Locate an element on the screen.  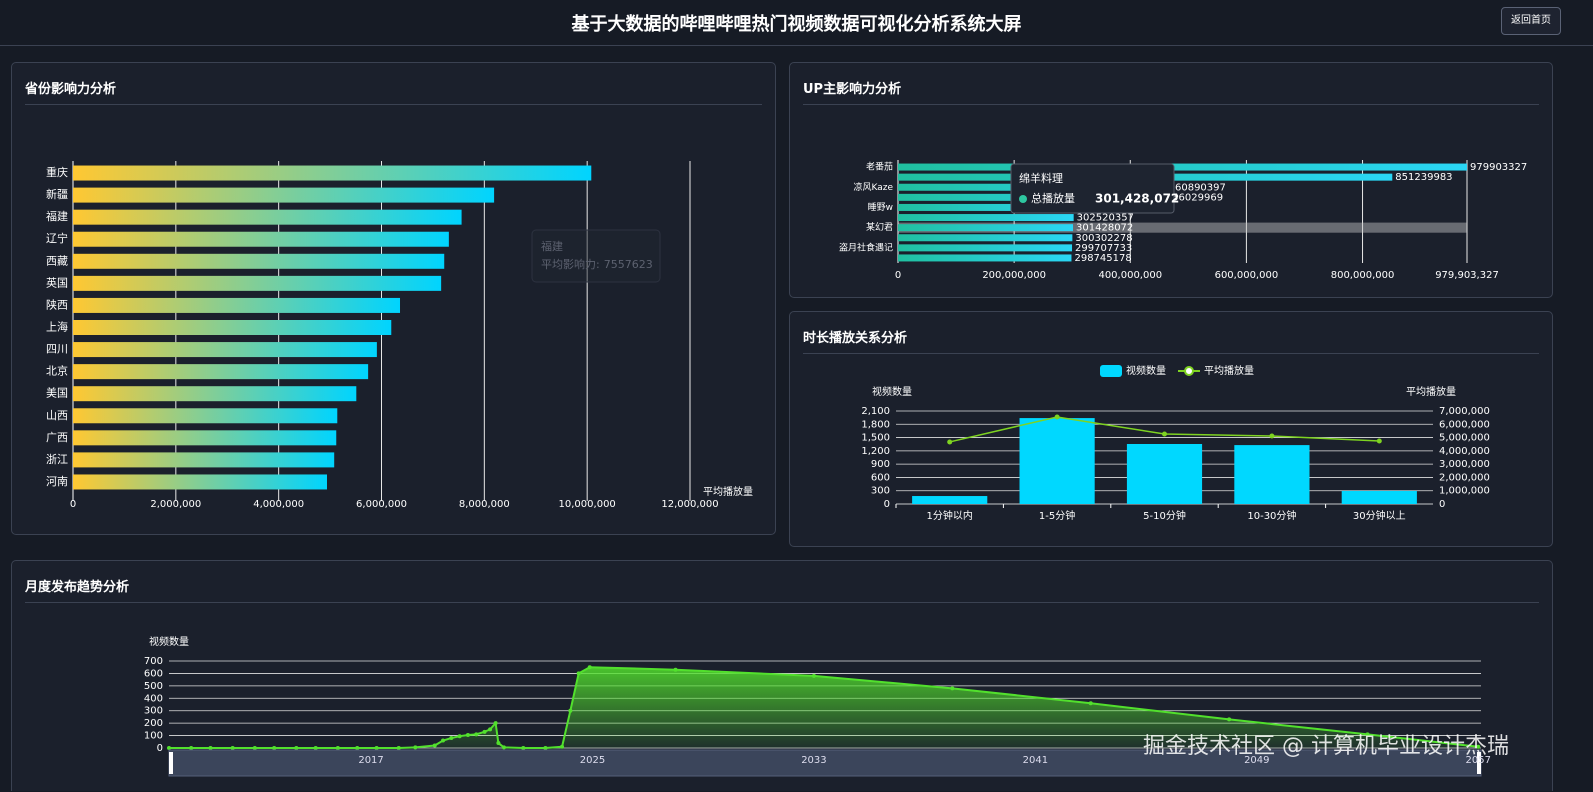
y-tick-label: 2,100 is located at coordinates (875, 411).